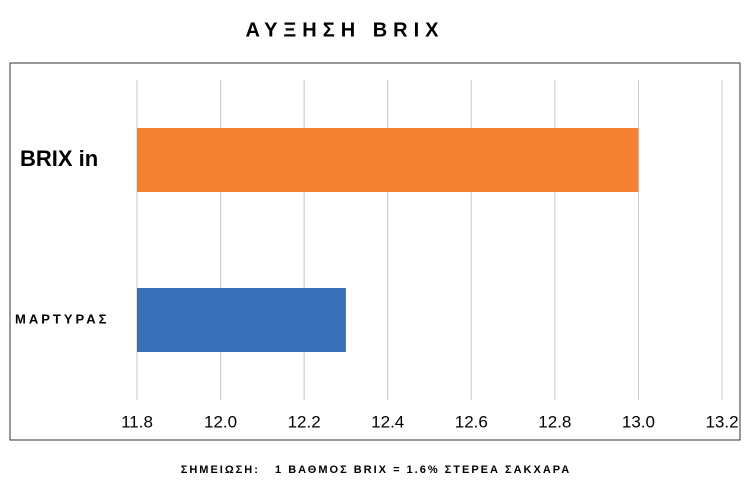  Describe the element at coordinates (137, 421) in the screenshot. I see `x-tick-label: 11.8` at that location.